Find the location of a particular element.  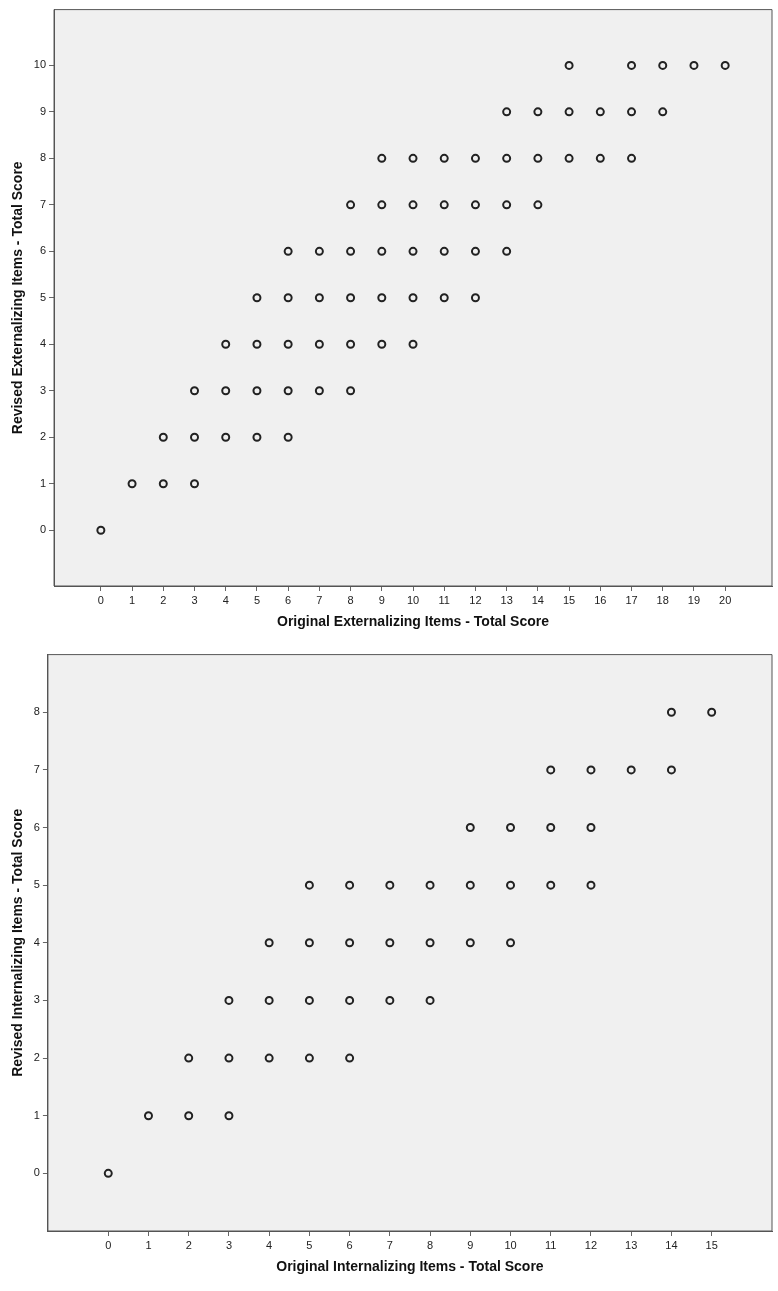

x-tick-label: 20 is located at coordinates (725, 599).